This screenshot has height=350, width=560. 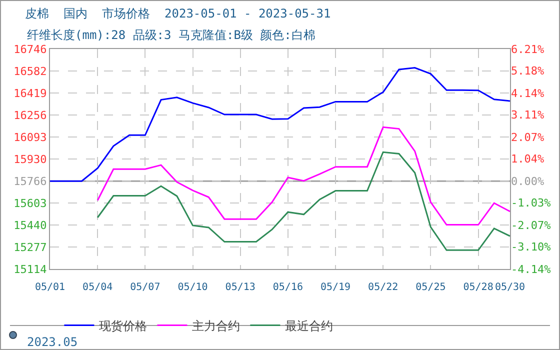 What do you see at coordinates (240, 287) in the screenshot?
I see `x-tick-label: 05/13` at bounding box center [240, 287].